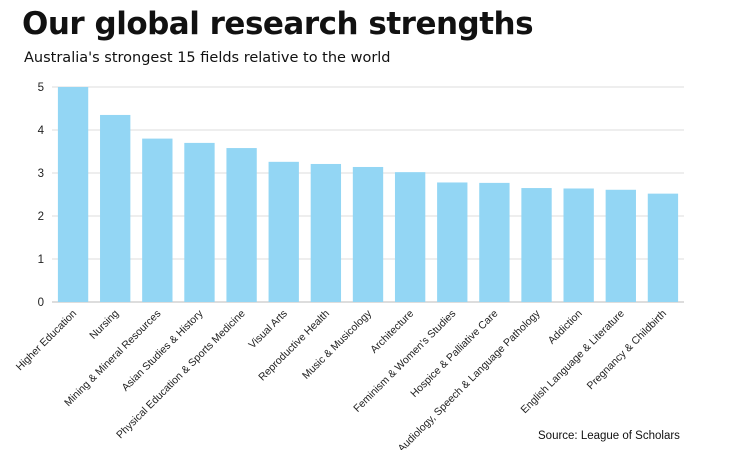  Describe the element at coordinates (565, 327) in the screenshot. I see `x-tick-label: Addiction` at that location.